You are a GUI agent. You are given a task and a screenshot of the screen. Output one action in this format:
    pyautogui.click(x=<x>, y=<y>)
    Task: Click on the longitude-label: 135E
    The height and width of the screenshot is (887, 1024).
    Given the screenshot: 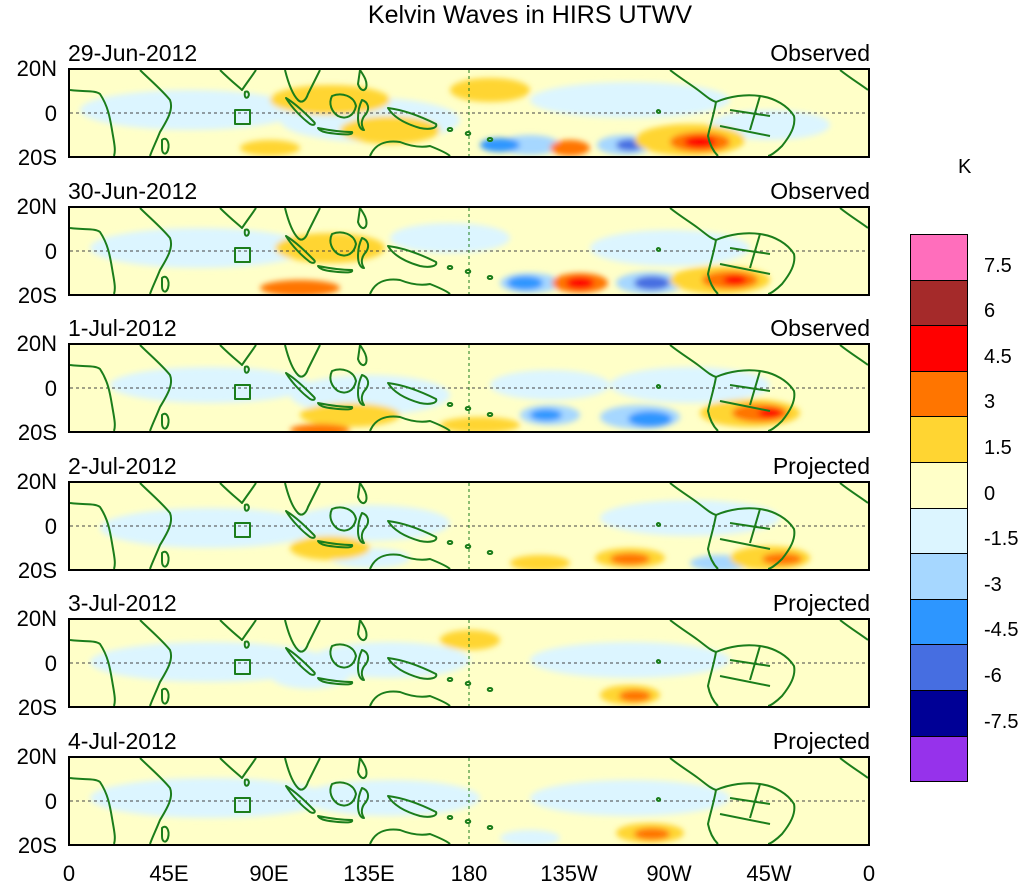 What is the action you would take?
    pyautogui.click(x=369, y=873)
    